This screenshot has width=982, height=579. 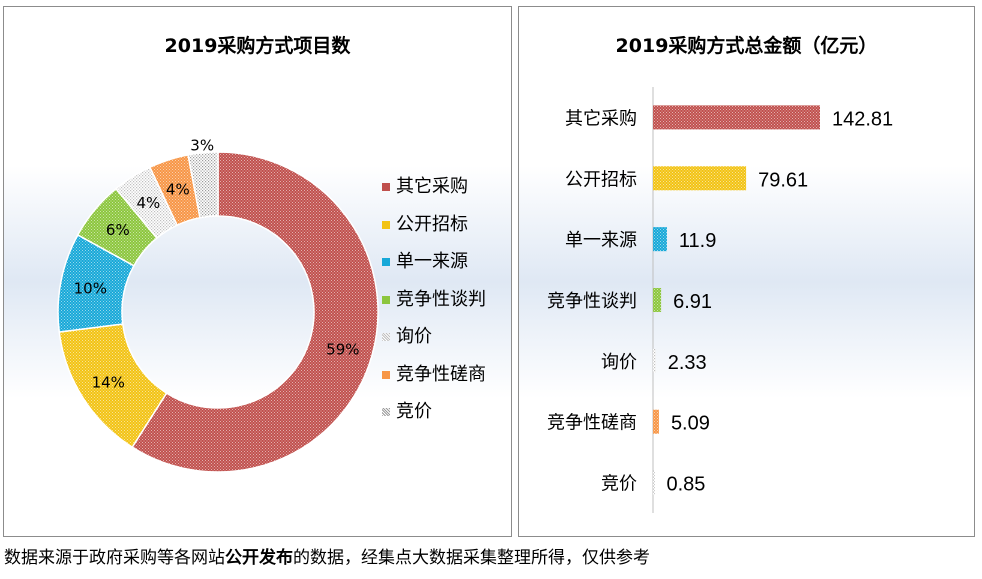 What do you see at coordinates (386, 187) in the screenshot?
I see `legend-swatch-其它采购` at bounding box center [386, 187].